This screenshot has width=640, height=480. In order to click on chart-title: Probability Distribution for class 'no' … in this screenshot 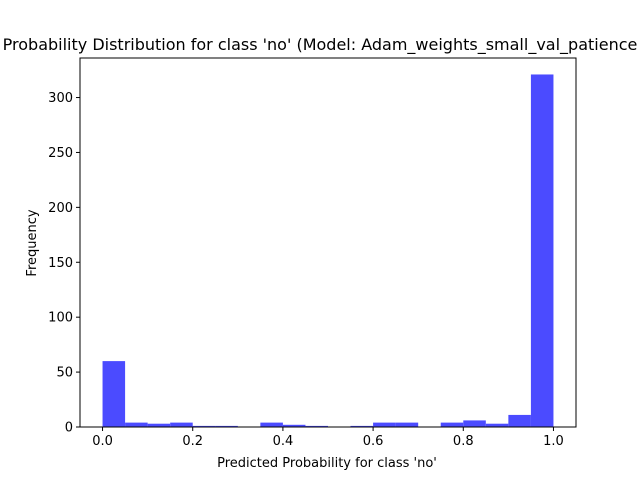, I will do `click(320, 45)`.